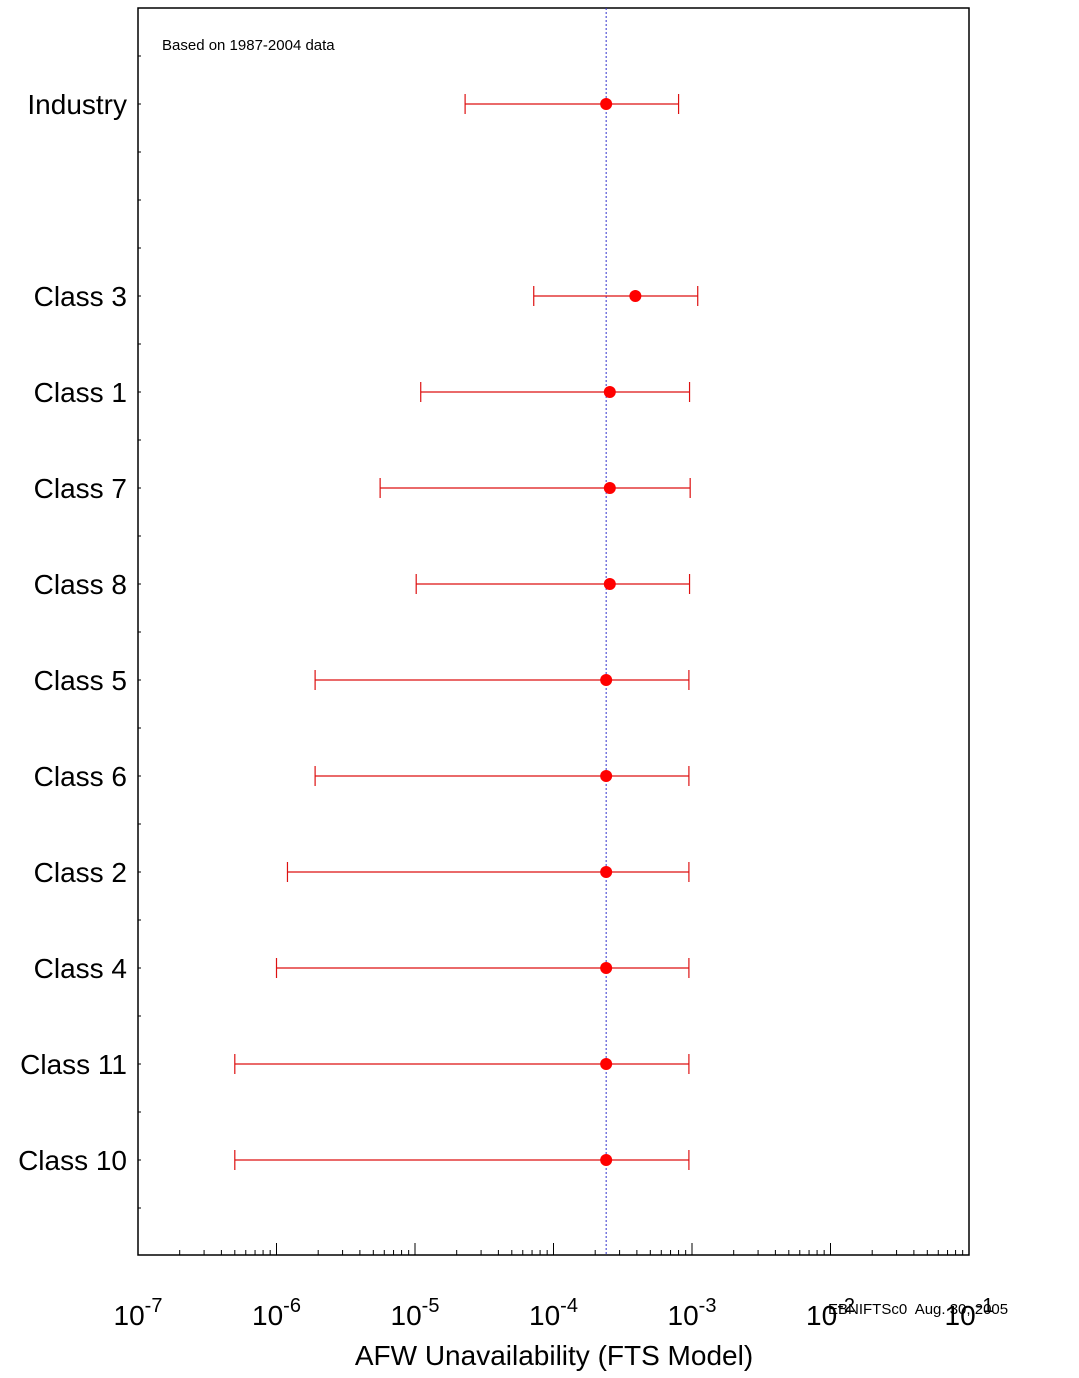  I want to click on row-label: Class 2, so click(80, 872).